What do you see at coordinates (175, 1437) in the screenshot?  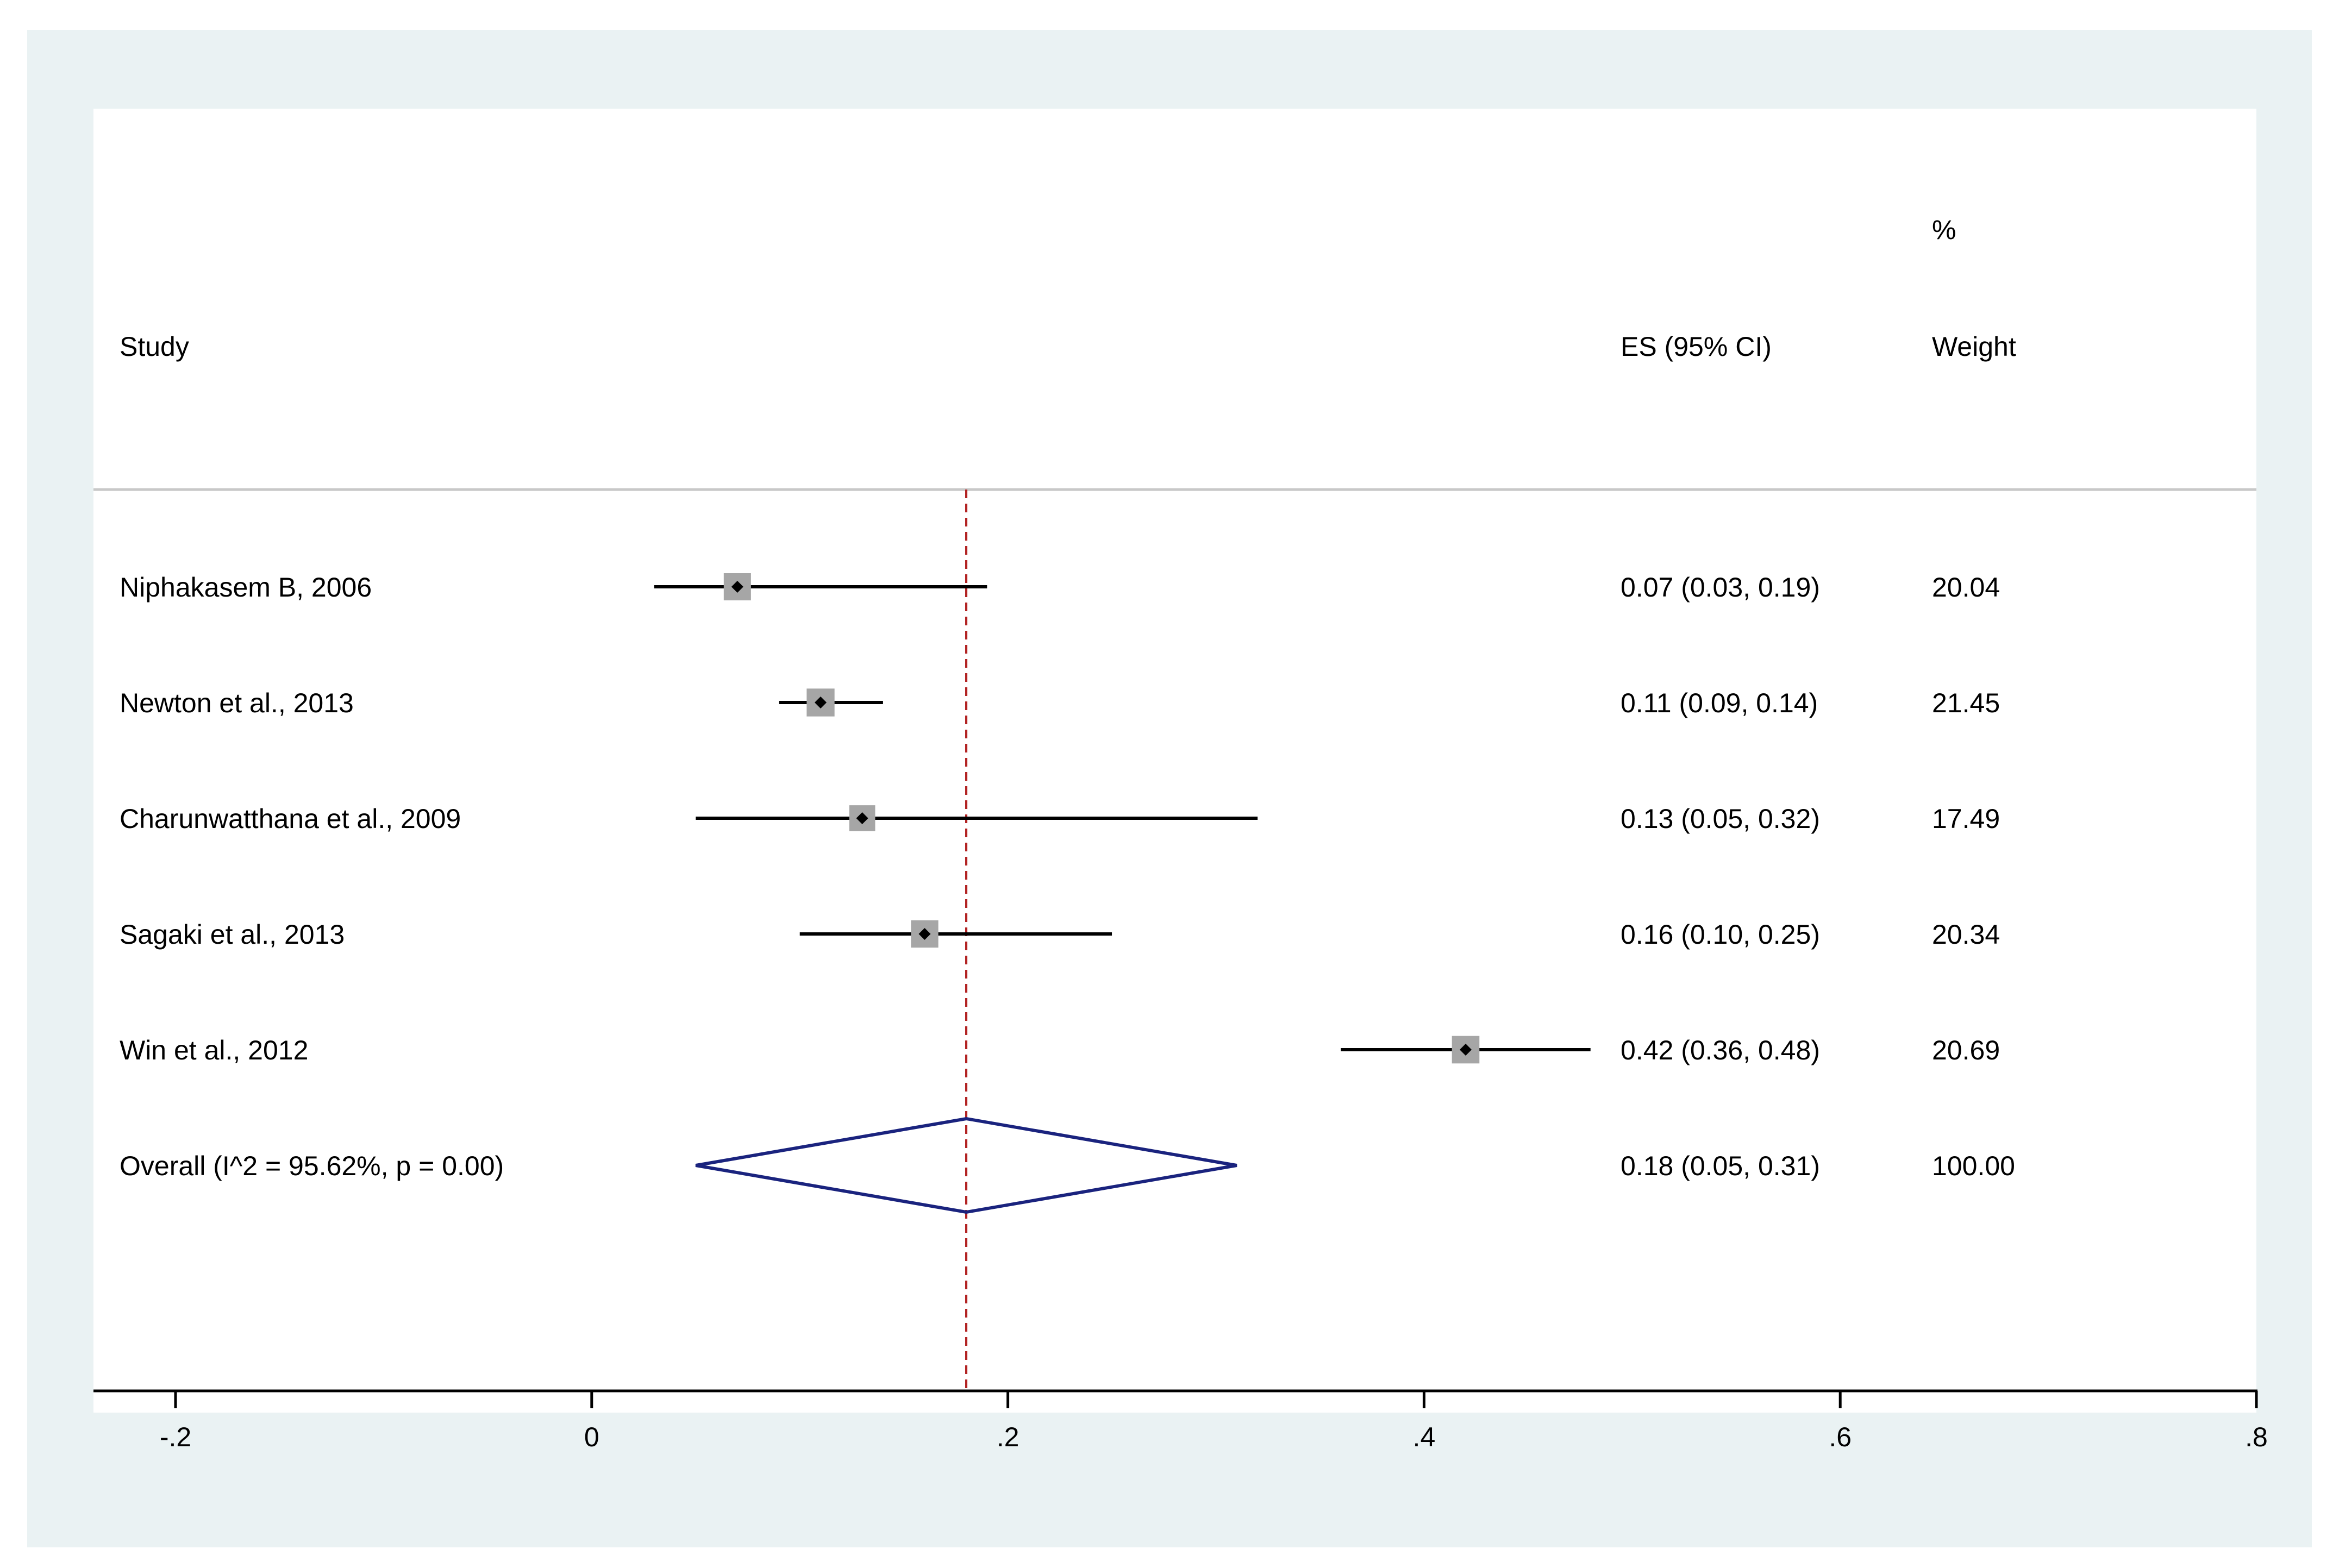 I see `x-axis-tick-label: -.2` at bounding box center [175, 1437].